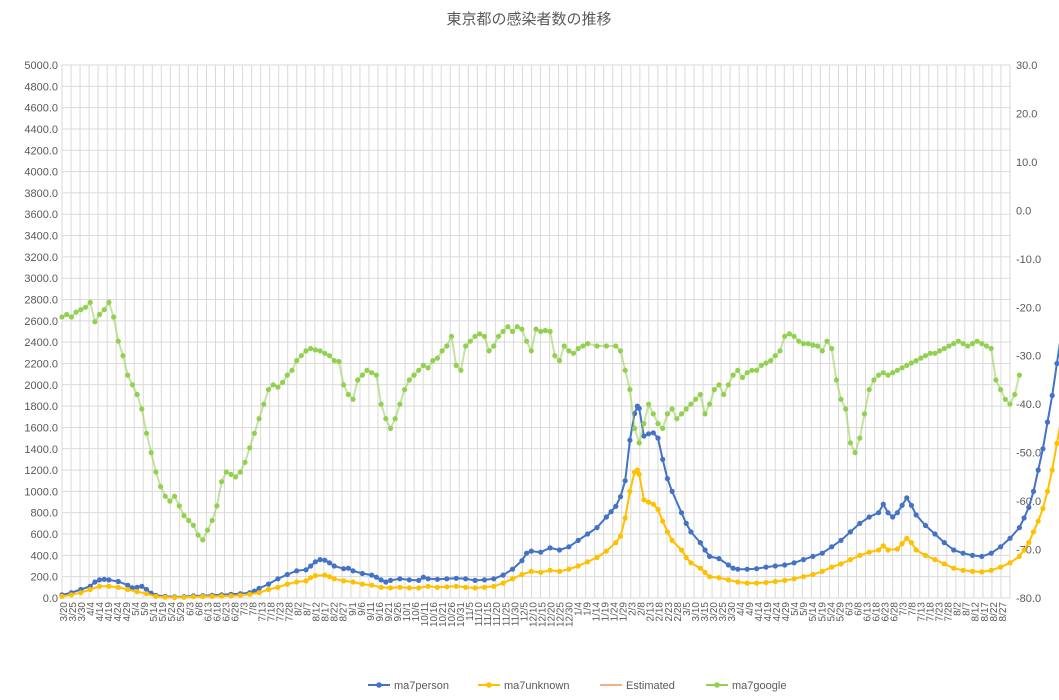 The width and height of the screenshot is (1059, 700). What do you see at coordinates (533, 614) in the screenshot?
I see `x-tick-label: 12/10` at bounding box center [533, 614].